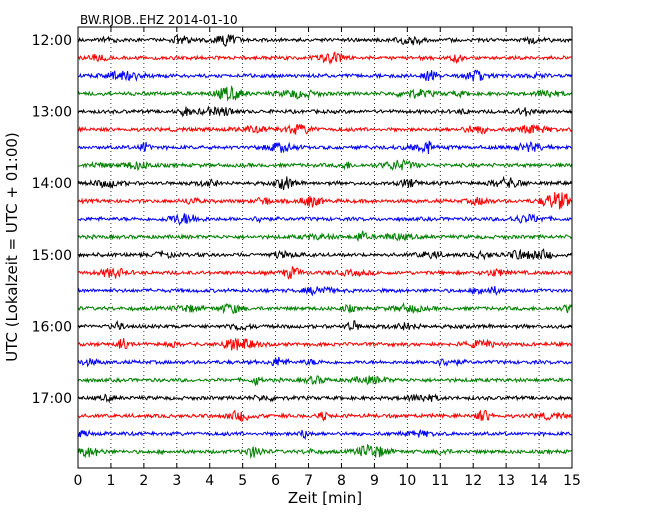 This screenshot has width=650, height=520. Describe the element at coordinates (539, 481) in the screenshot. I see `x-tick-label: 14` at that location.